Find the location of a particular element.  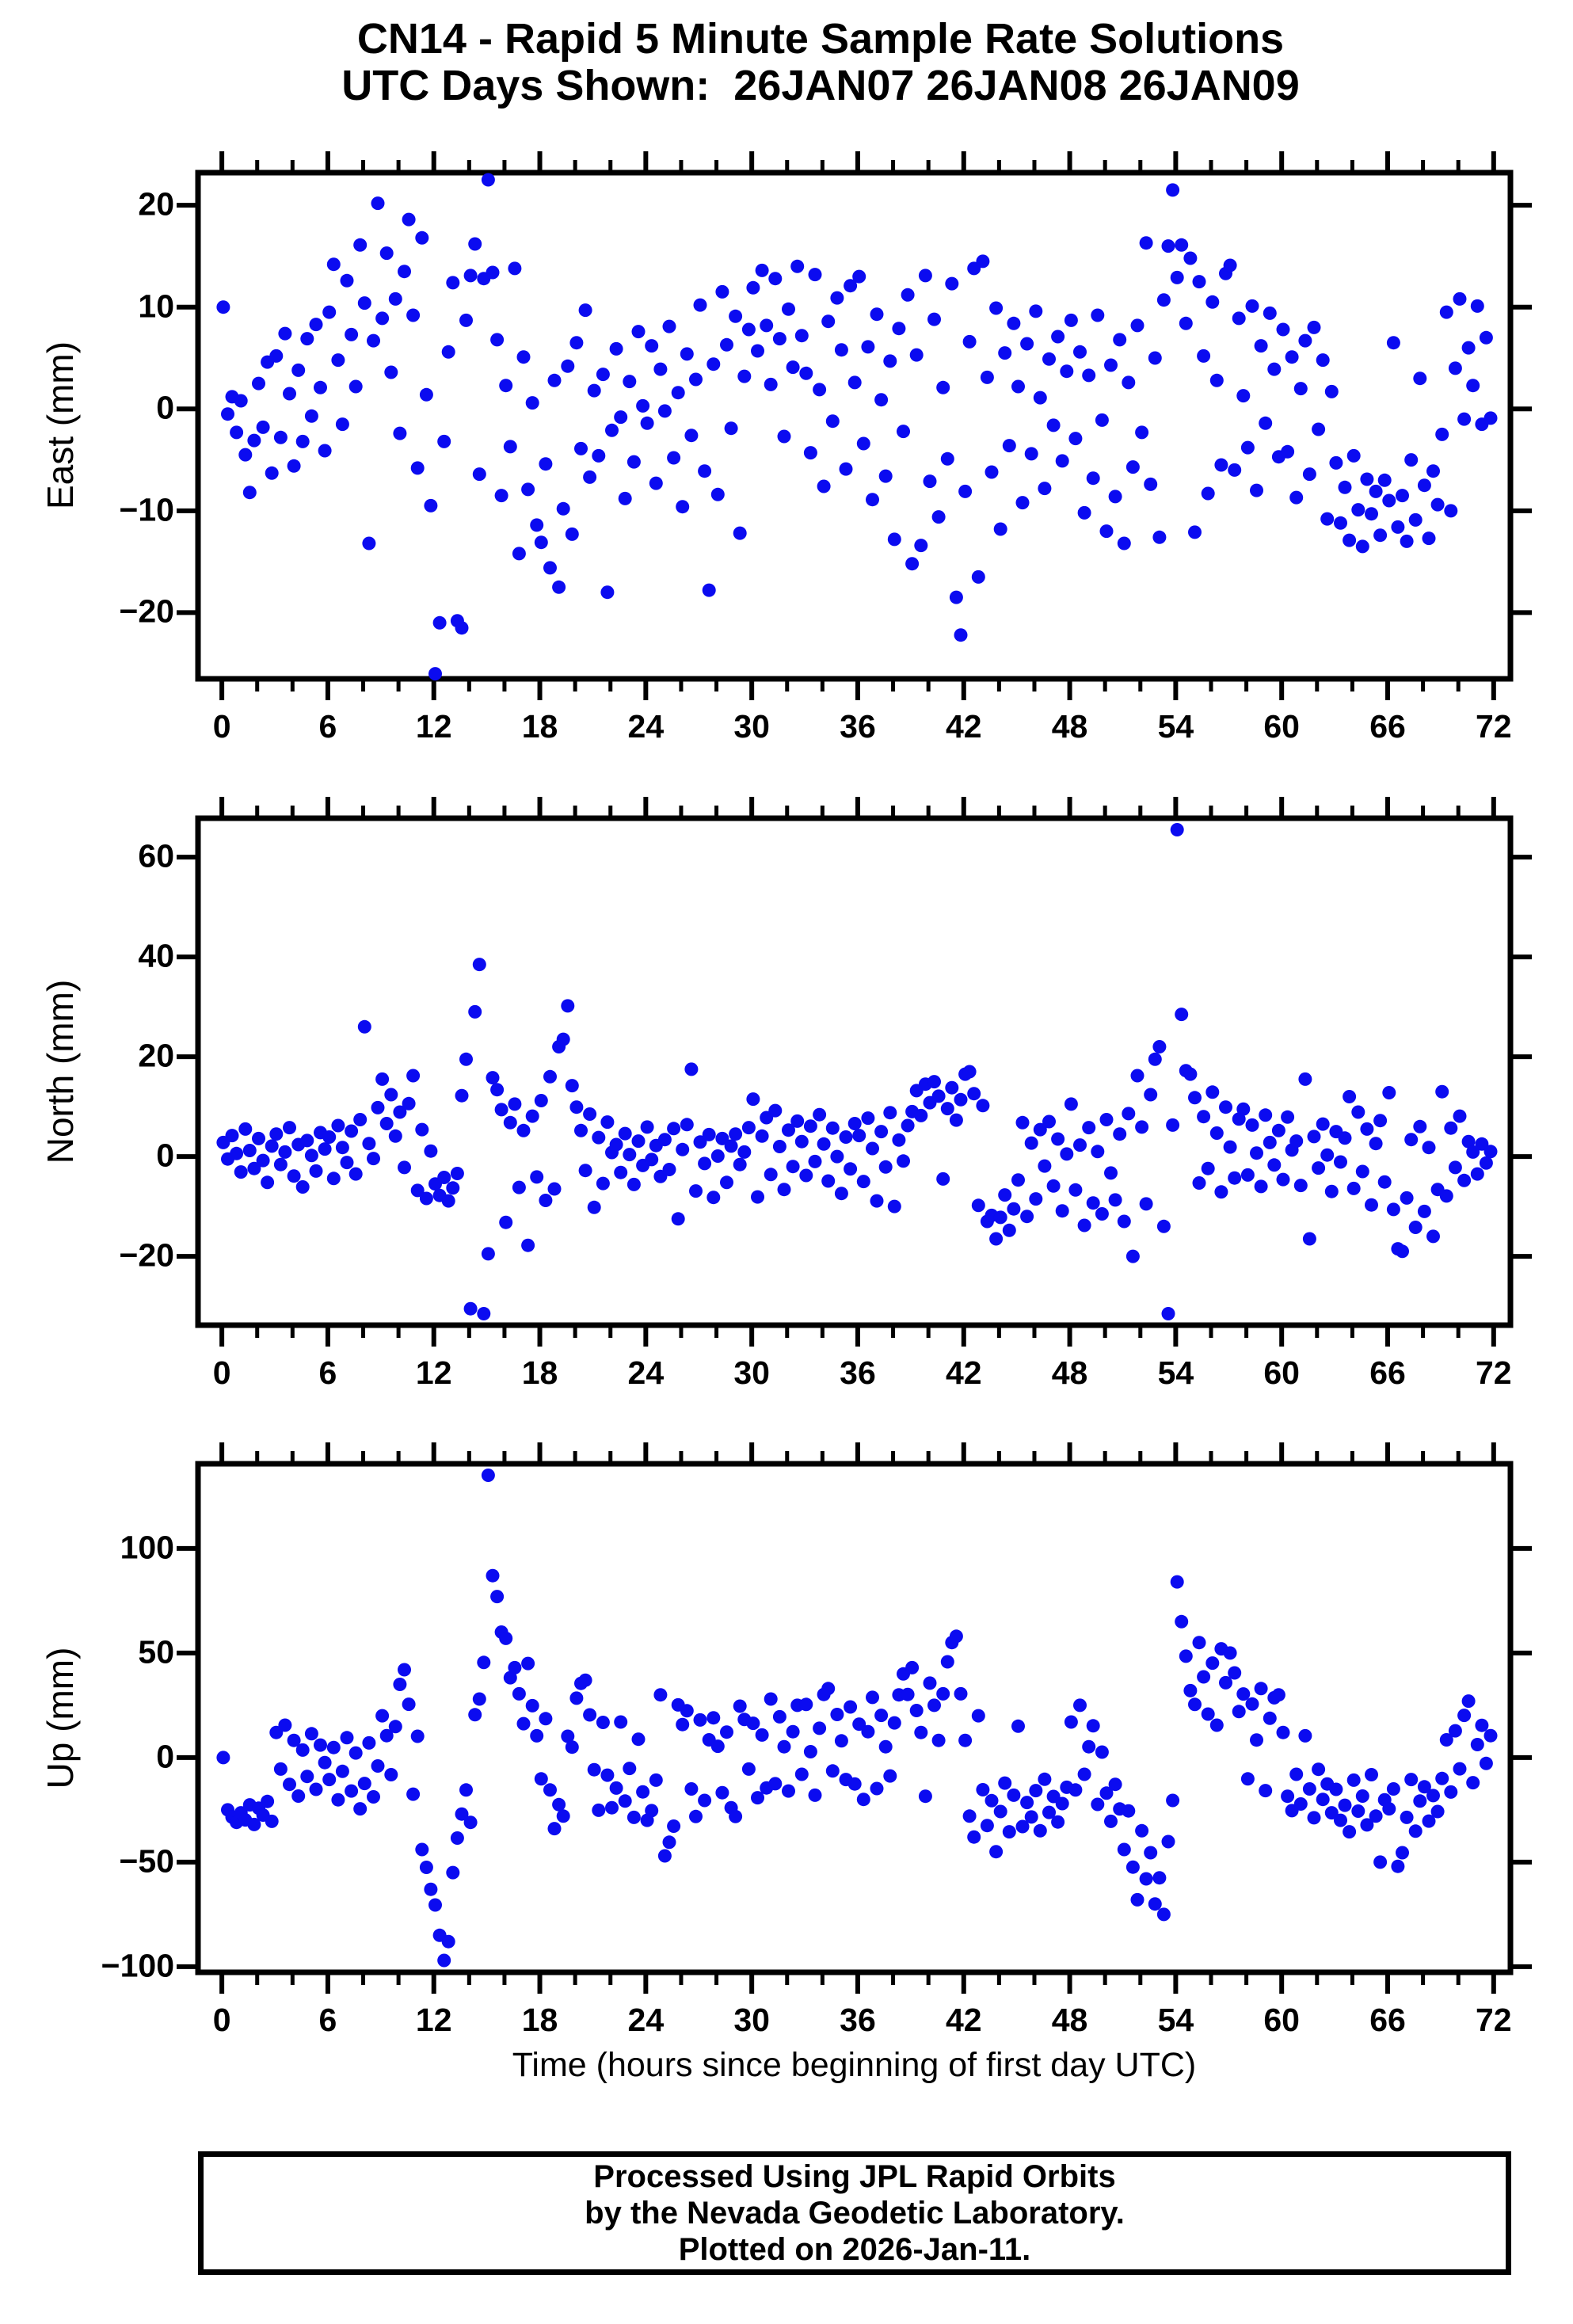

y-tick-label: 40 is located at coordinates (156, 955).